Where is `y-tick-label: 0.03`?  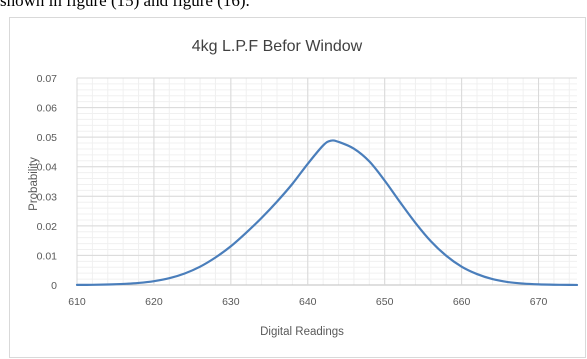 y-tick-label: 0.03 is located at coordinates (47, 197).